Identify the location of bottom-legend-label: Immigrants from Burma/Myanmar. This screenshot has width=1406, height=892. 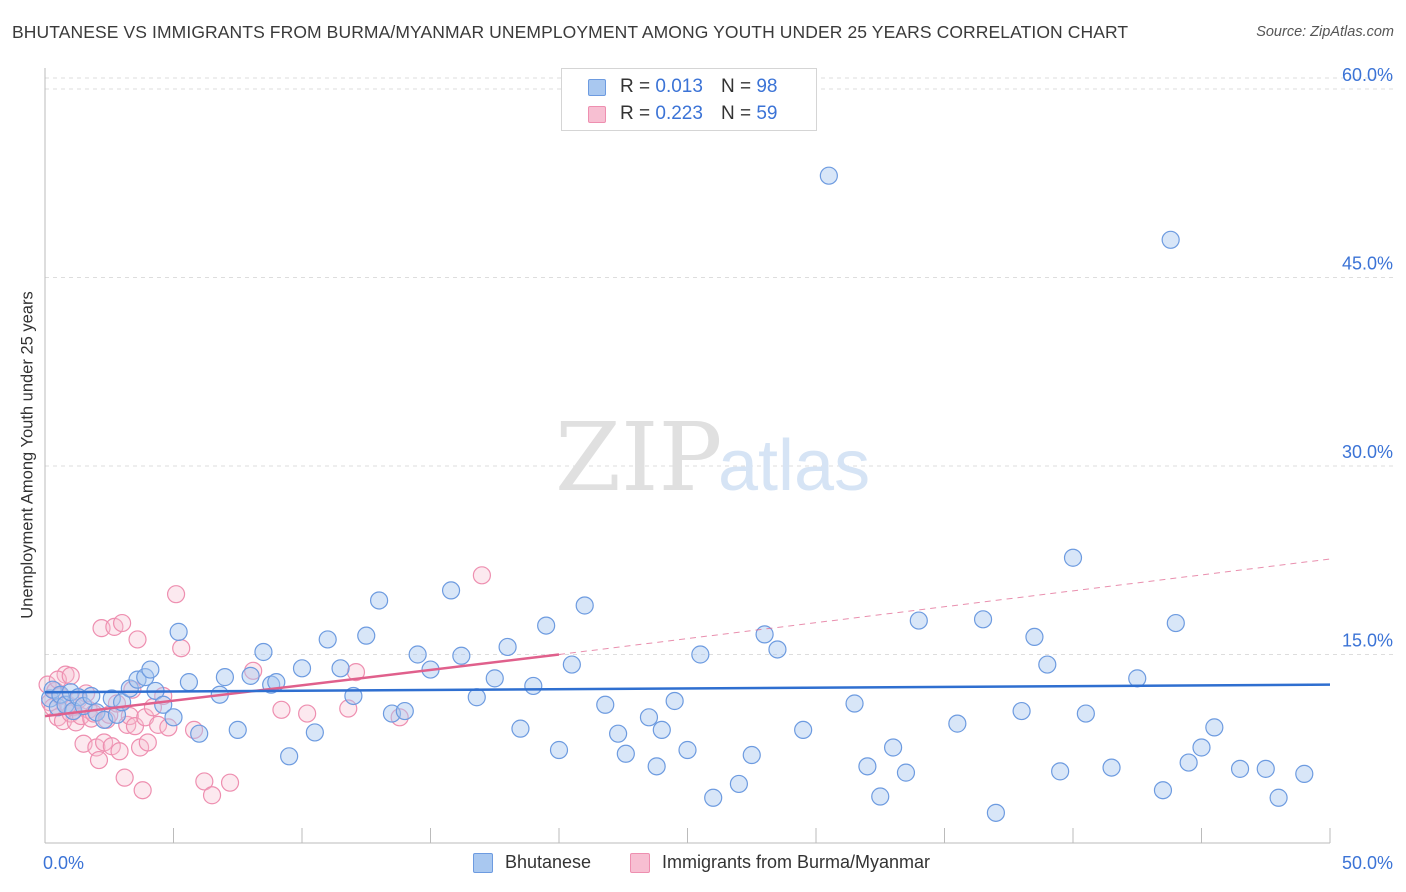
(796, 862).